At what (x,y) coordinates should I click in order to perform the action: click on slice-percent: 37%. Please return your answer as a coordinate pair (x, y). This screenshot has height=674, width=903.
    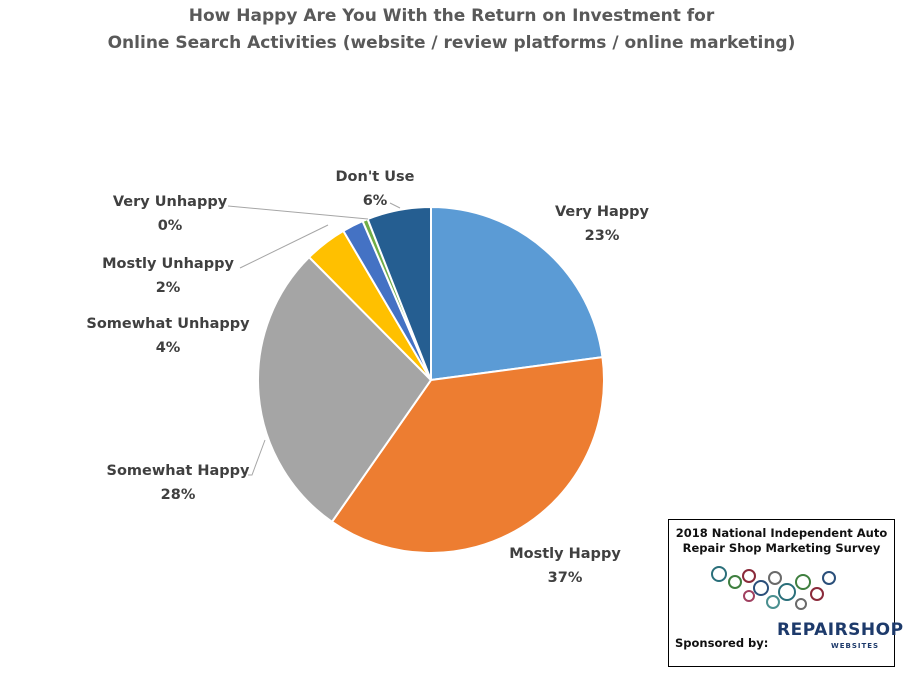
    Looking at the image, I should click on (565, 578).